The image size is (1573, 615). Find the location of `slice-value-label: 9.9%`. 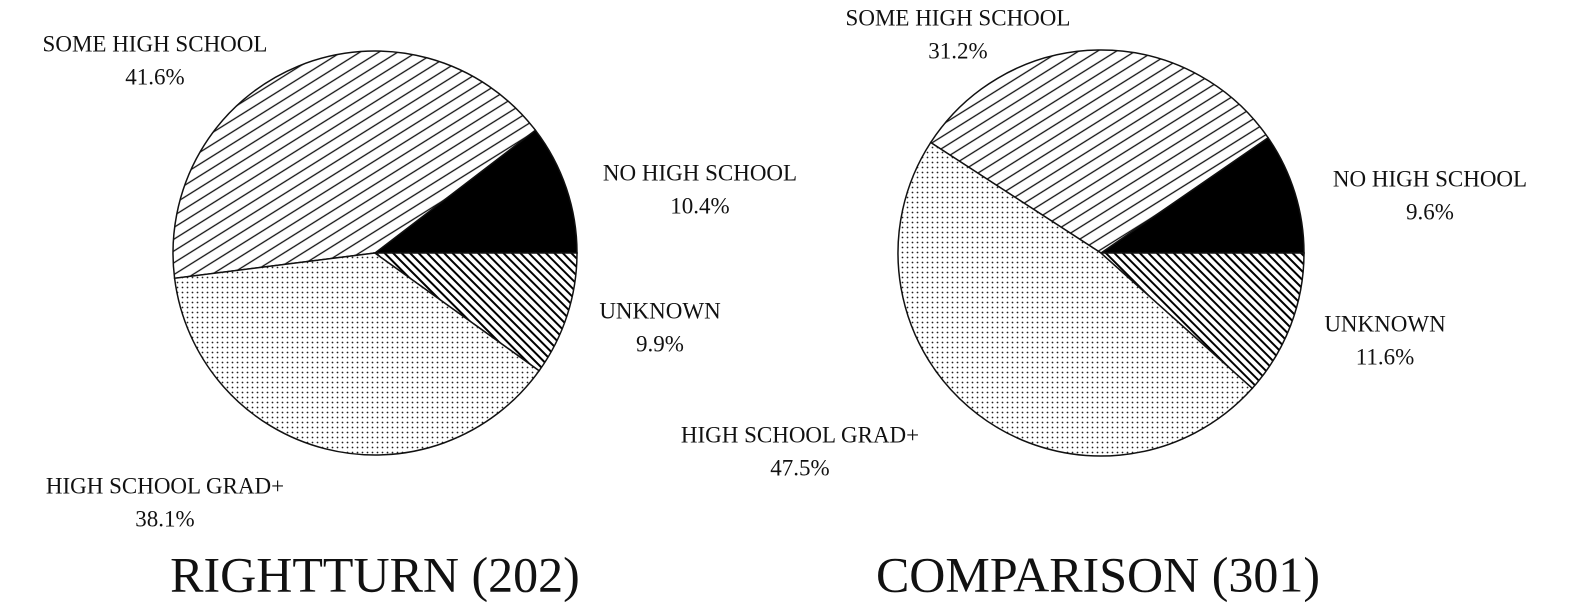

slice-value-label: 9.9% is located at coordinates (660, 343).